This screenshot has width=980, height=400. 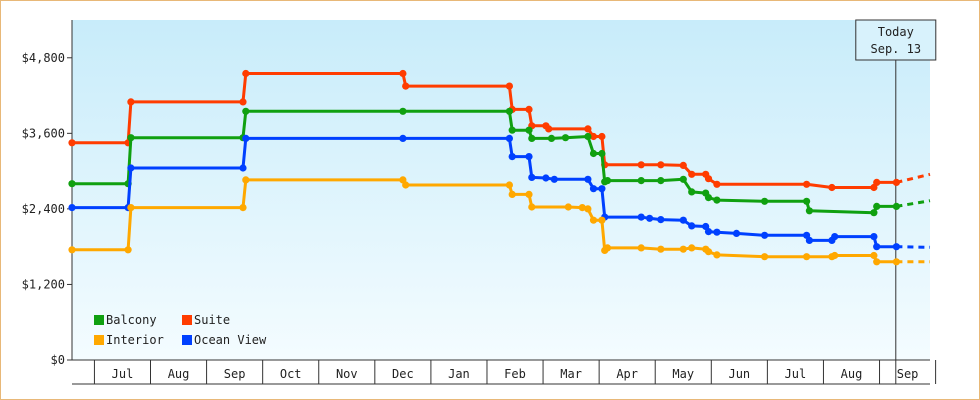 What do you see at coordinates (43, 133) in the screenshot?
I see `y-tick-label: $3,600` at bounding box center [43, 133].